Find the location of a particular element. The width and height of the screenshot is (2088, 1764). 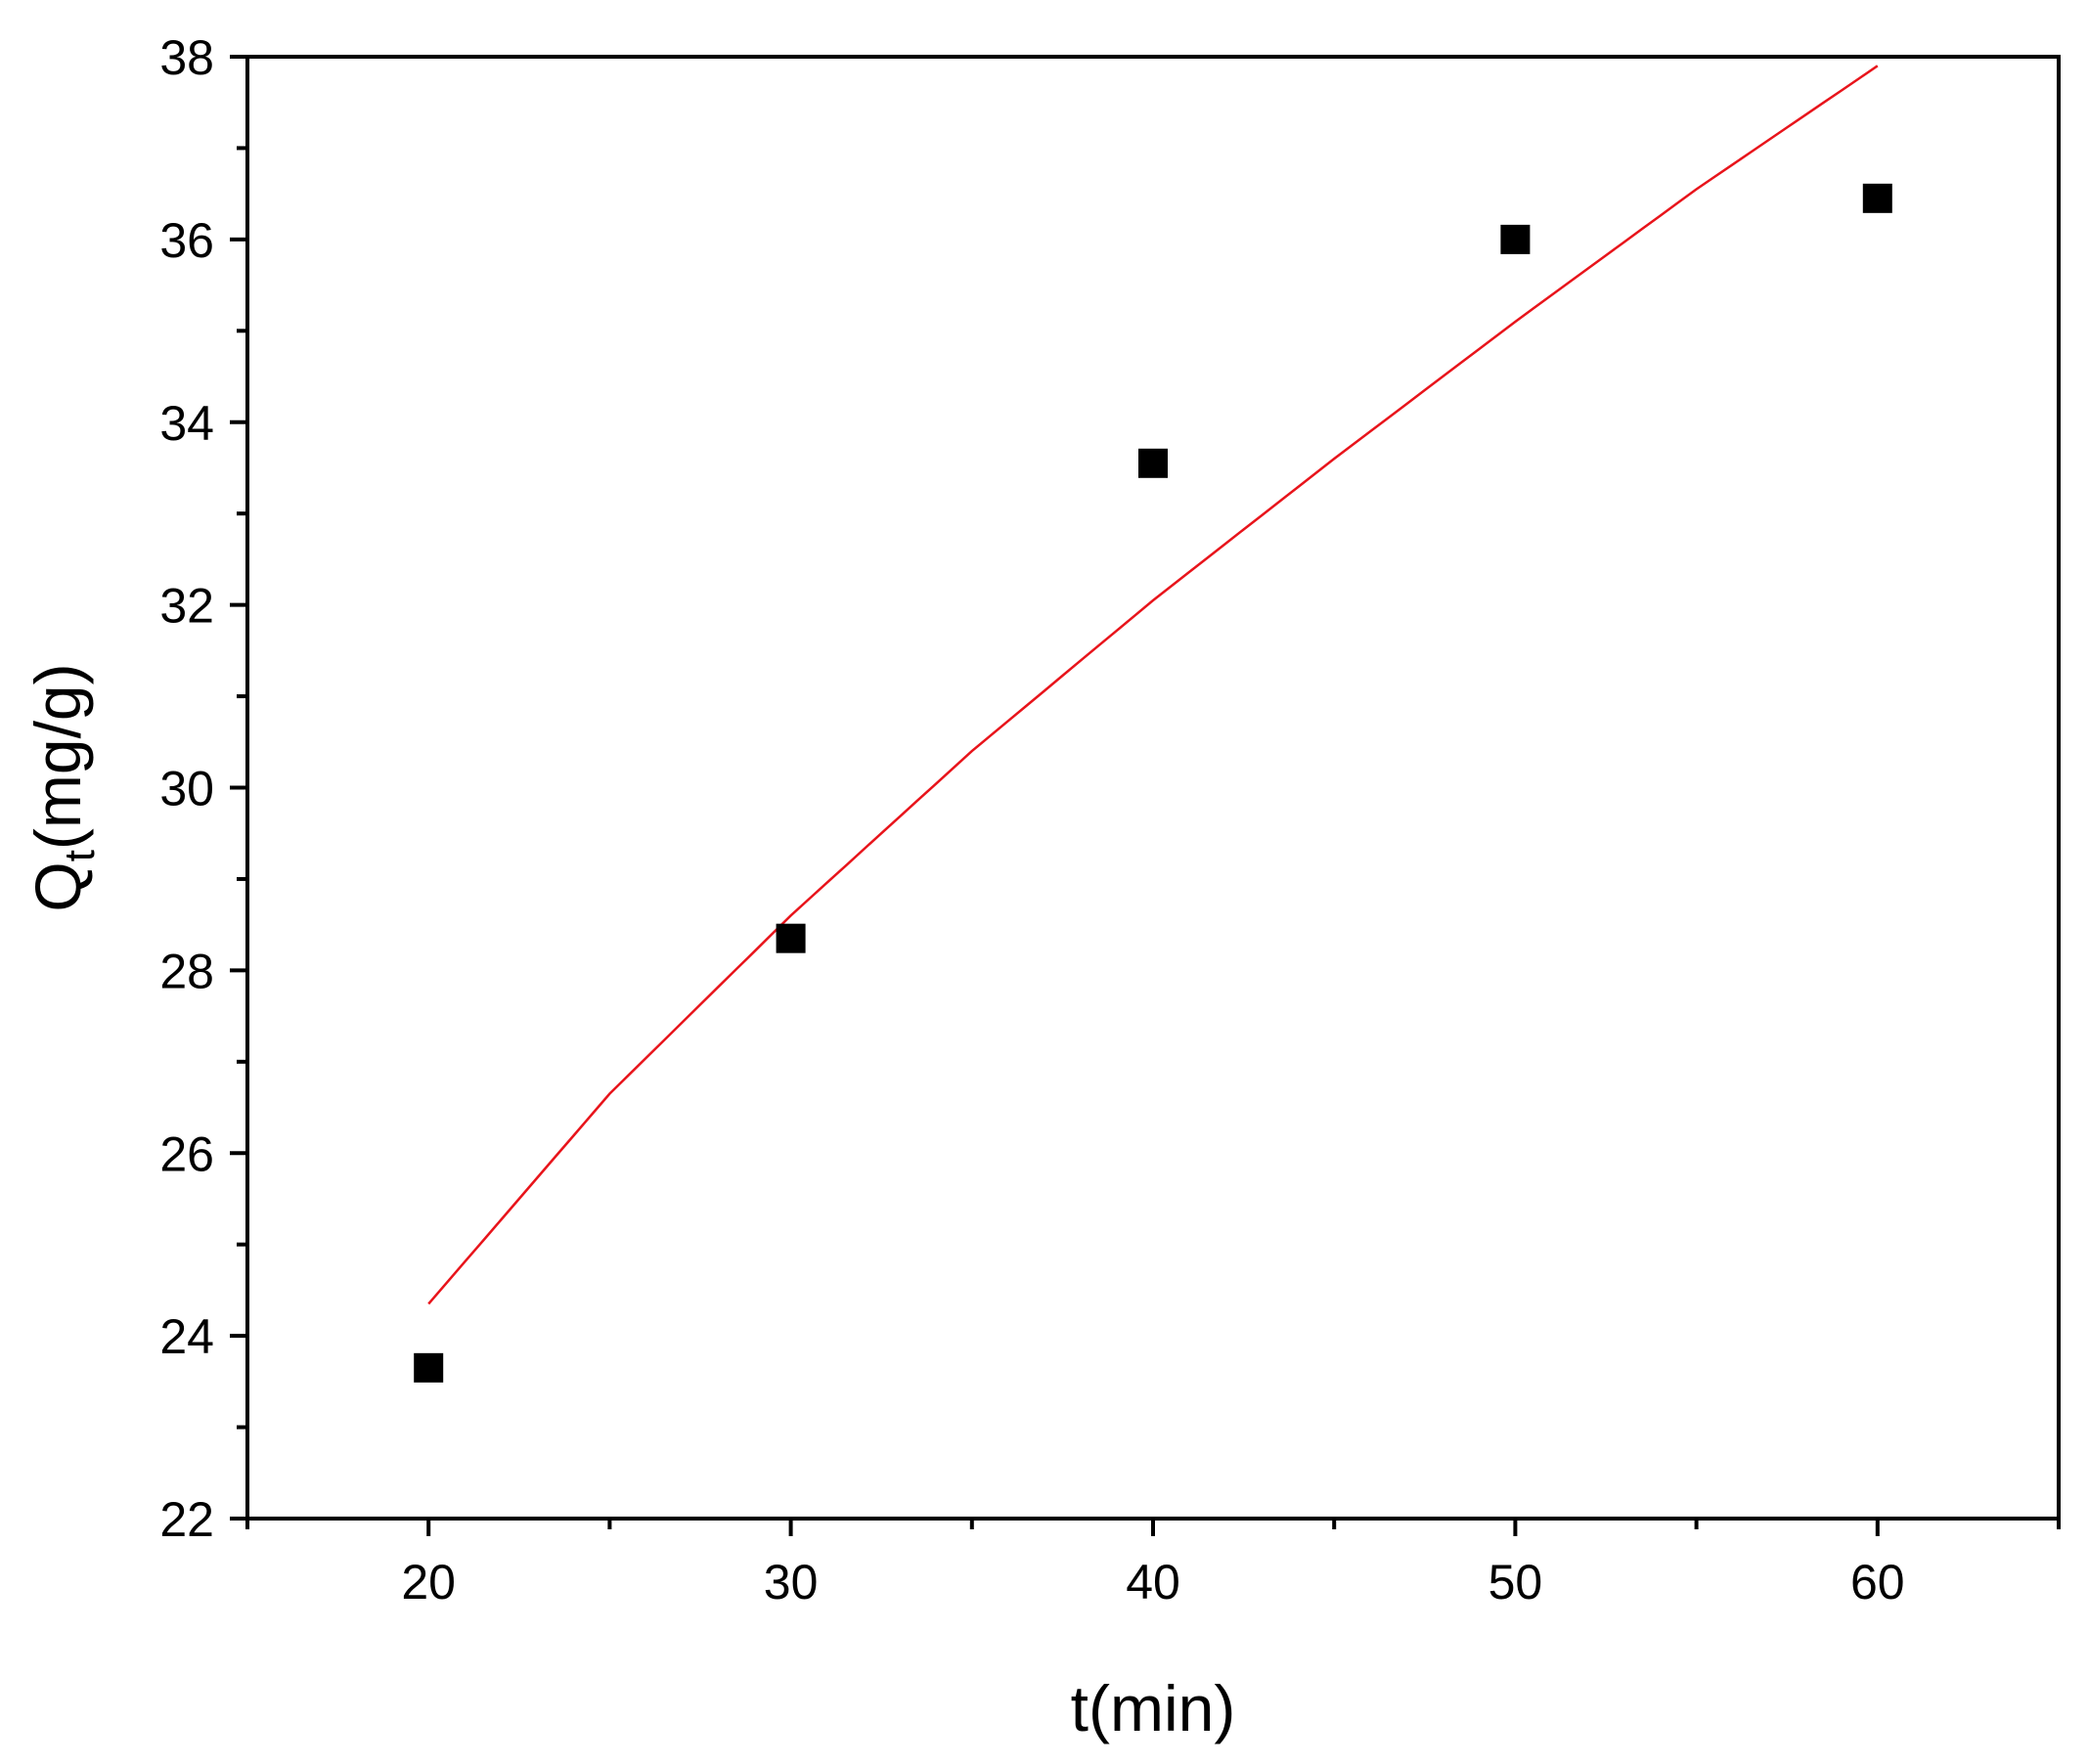

y-tick-label: 28 is located at coordinates (186, 971).